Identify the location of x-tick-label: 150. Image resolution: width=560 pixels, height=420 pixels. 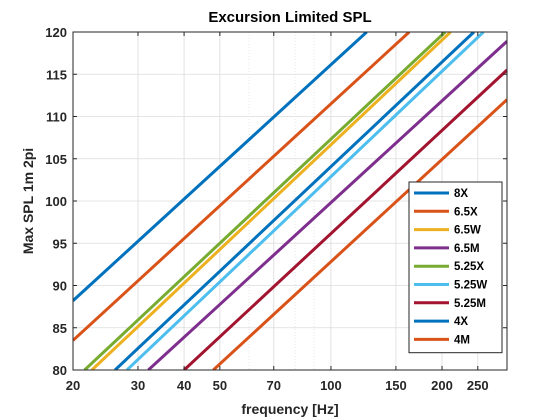
(396, 385).